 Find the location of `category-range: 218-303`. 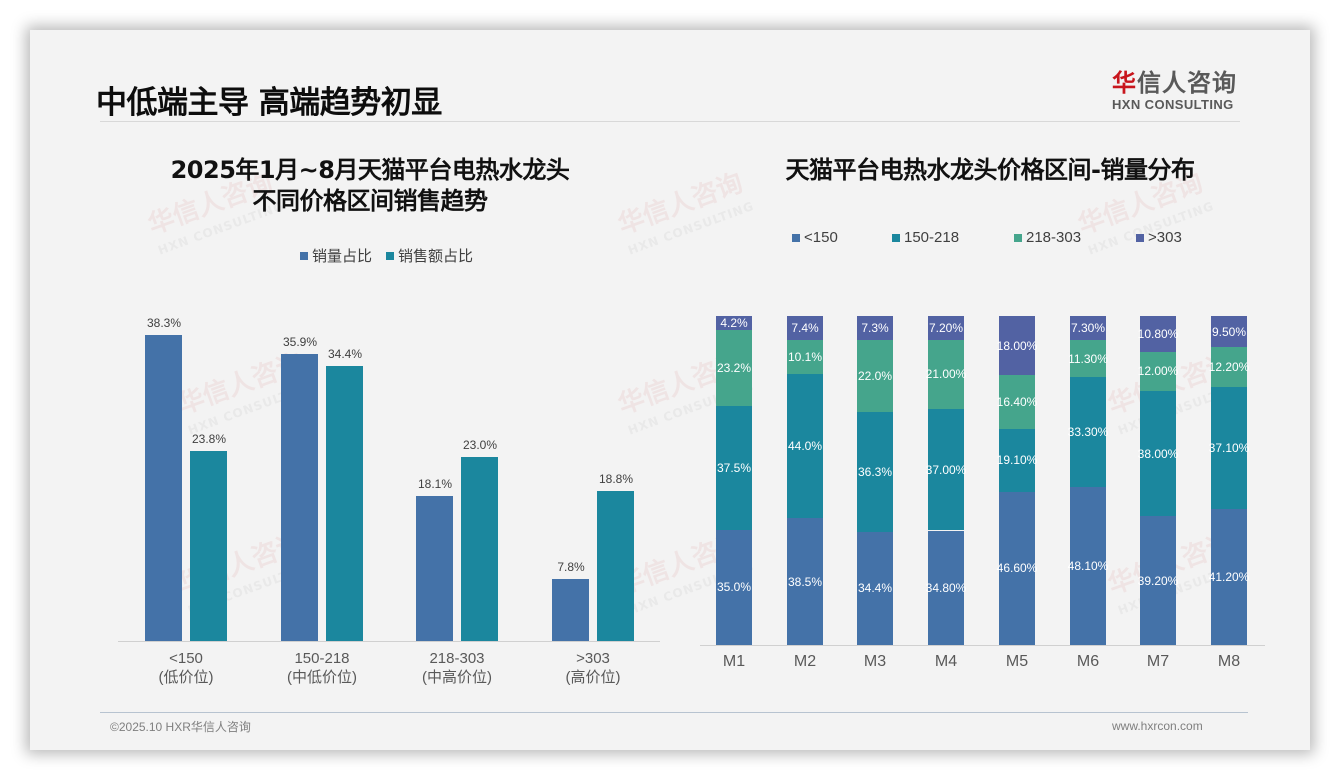

category-range: 218-303 is located at coordinates (457, 658).